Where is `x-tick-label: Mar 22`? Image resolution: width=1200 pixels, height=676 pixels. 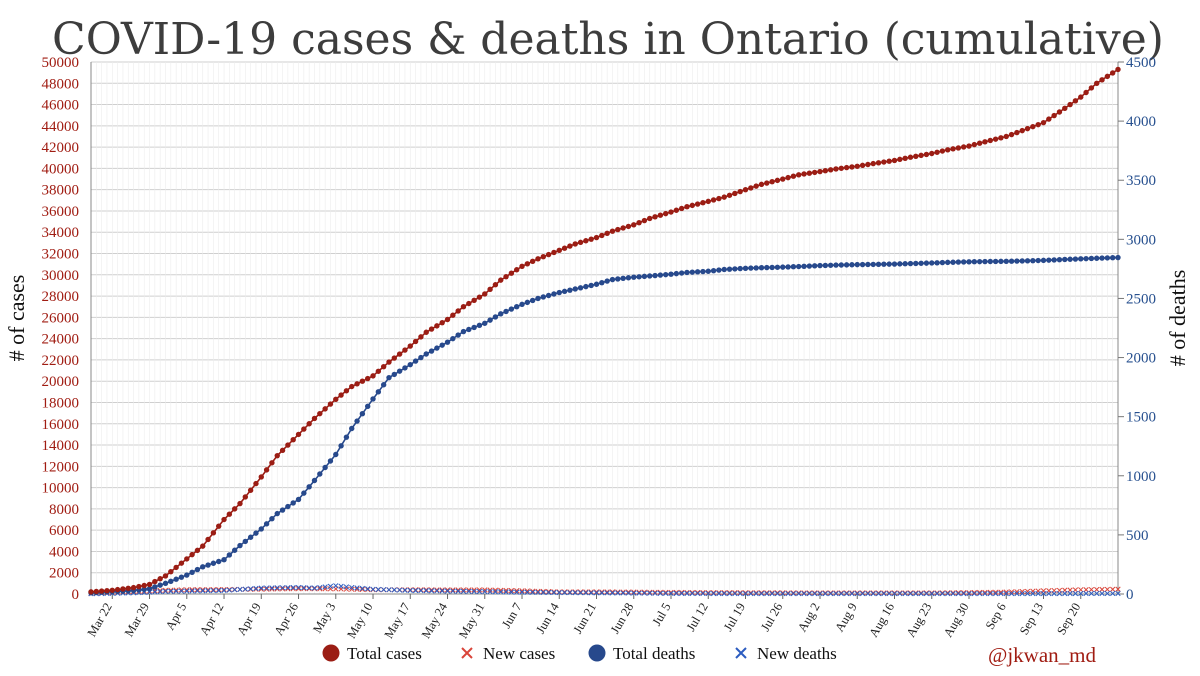 x-tick-label: Mar 22 is located at coordinates (100, 620).